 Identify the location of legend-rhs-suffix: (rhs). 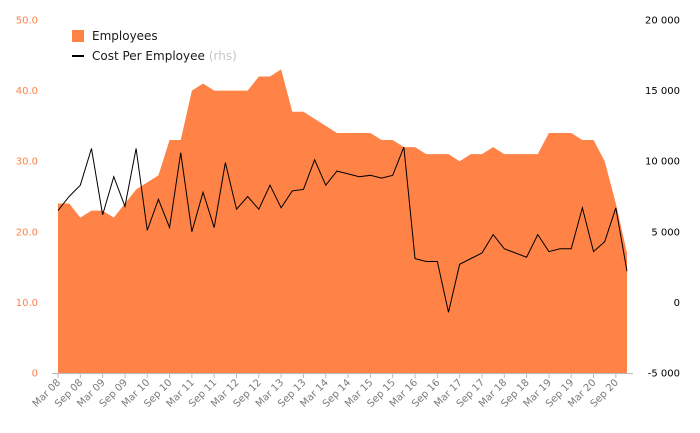
(222, 56).